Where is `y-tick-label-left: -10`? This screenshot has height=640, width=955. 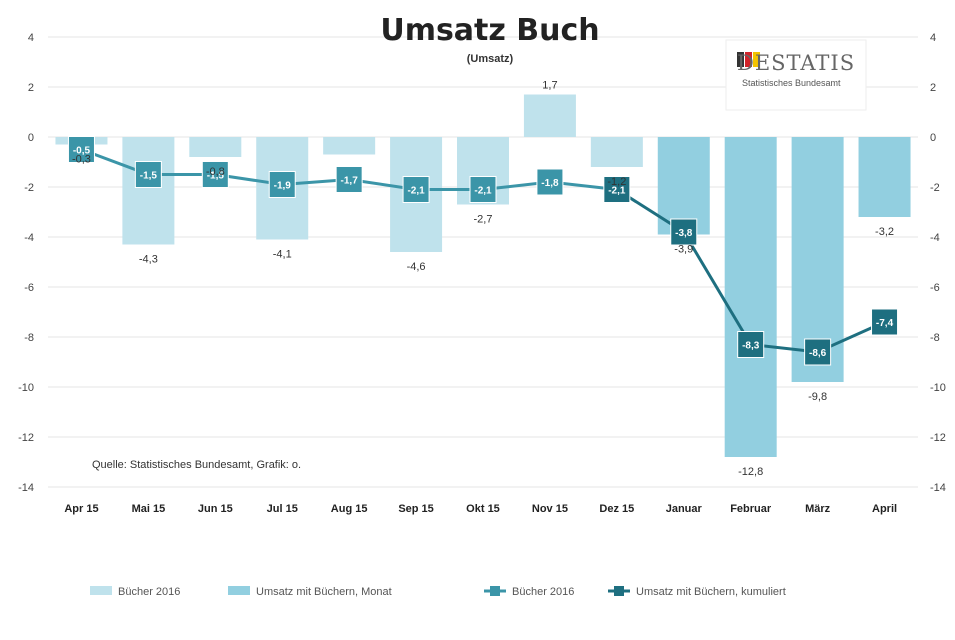
y-tick-label-left: -10 is located at coordinates (26, 388).